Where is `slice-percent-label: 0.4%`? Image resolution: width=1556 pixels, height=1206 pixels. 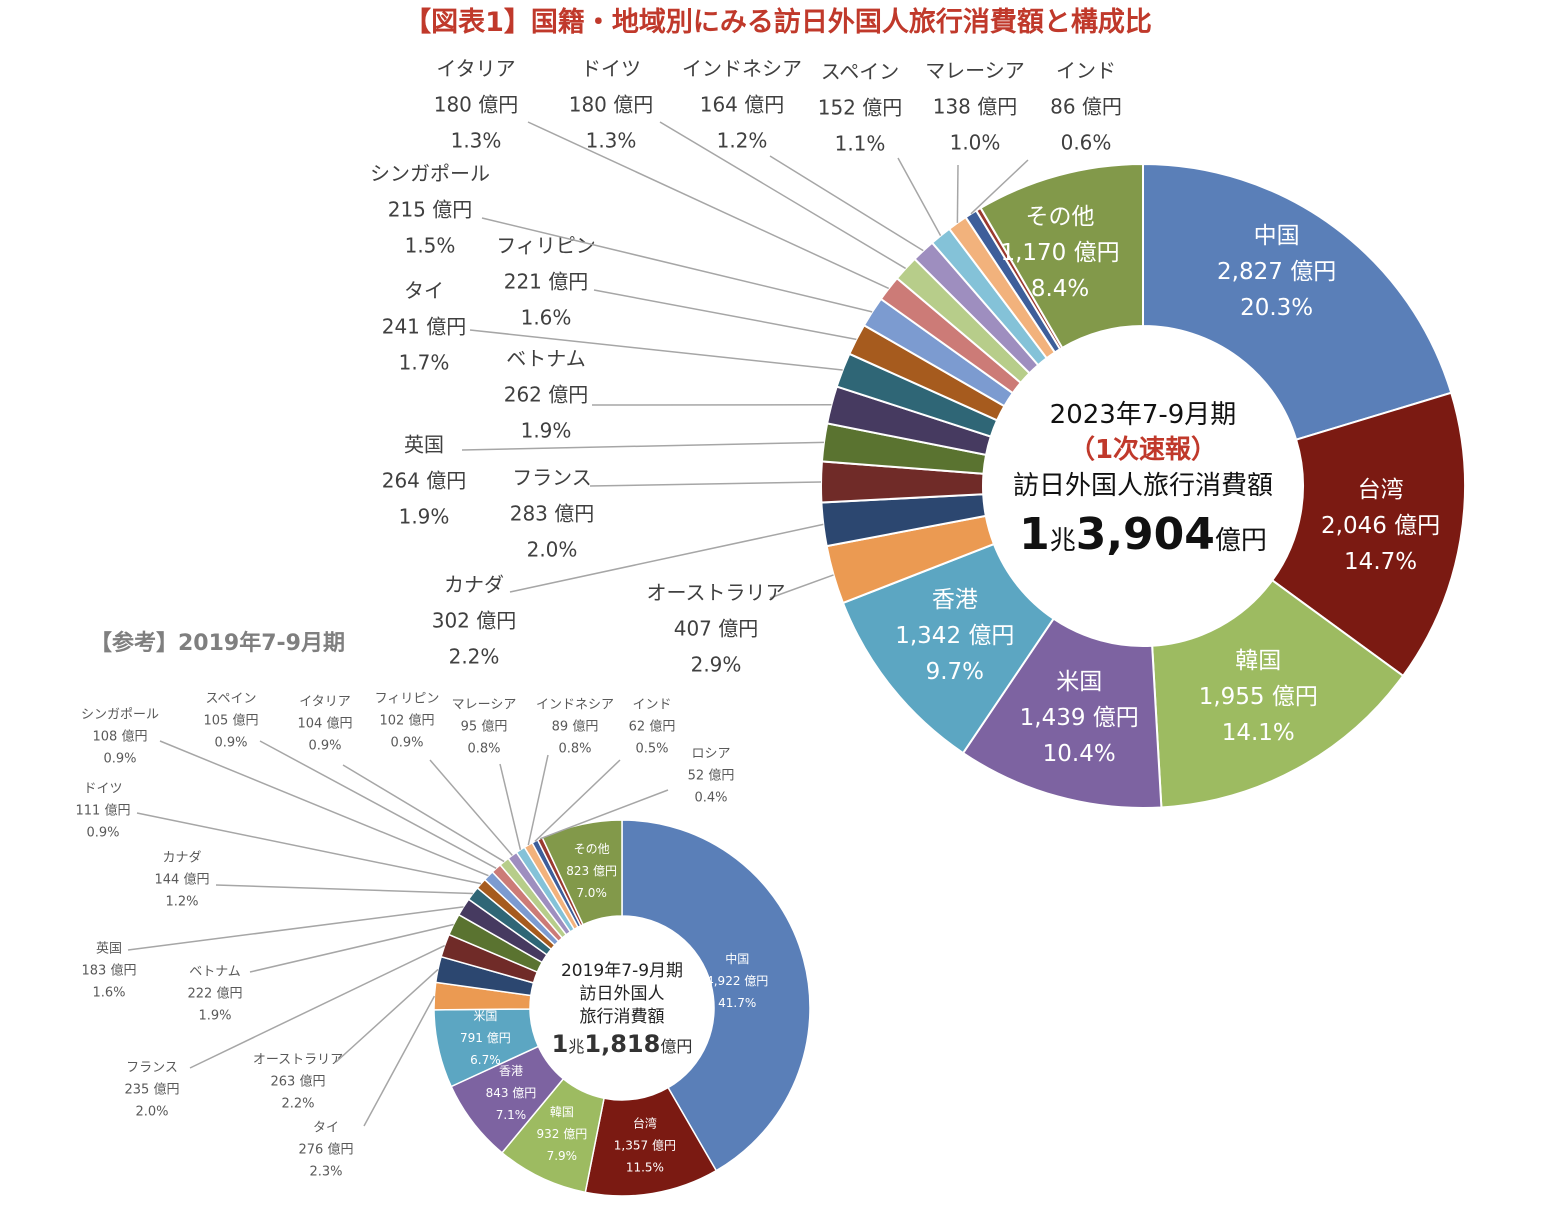
slice-percent-label: 0.4% is located at coordinates (710, 798).